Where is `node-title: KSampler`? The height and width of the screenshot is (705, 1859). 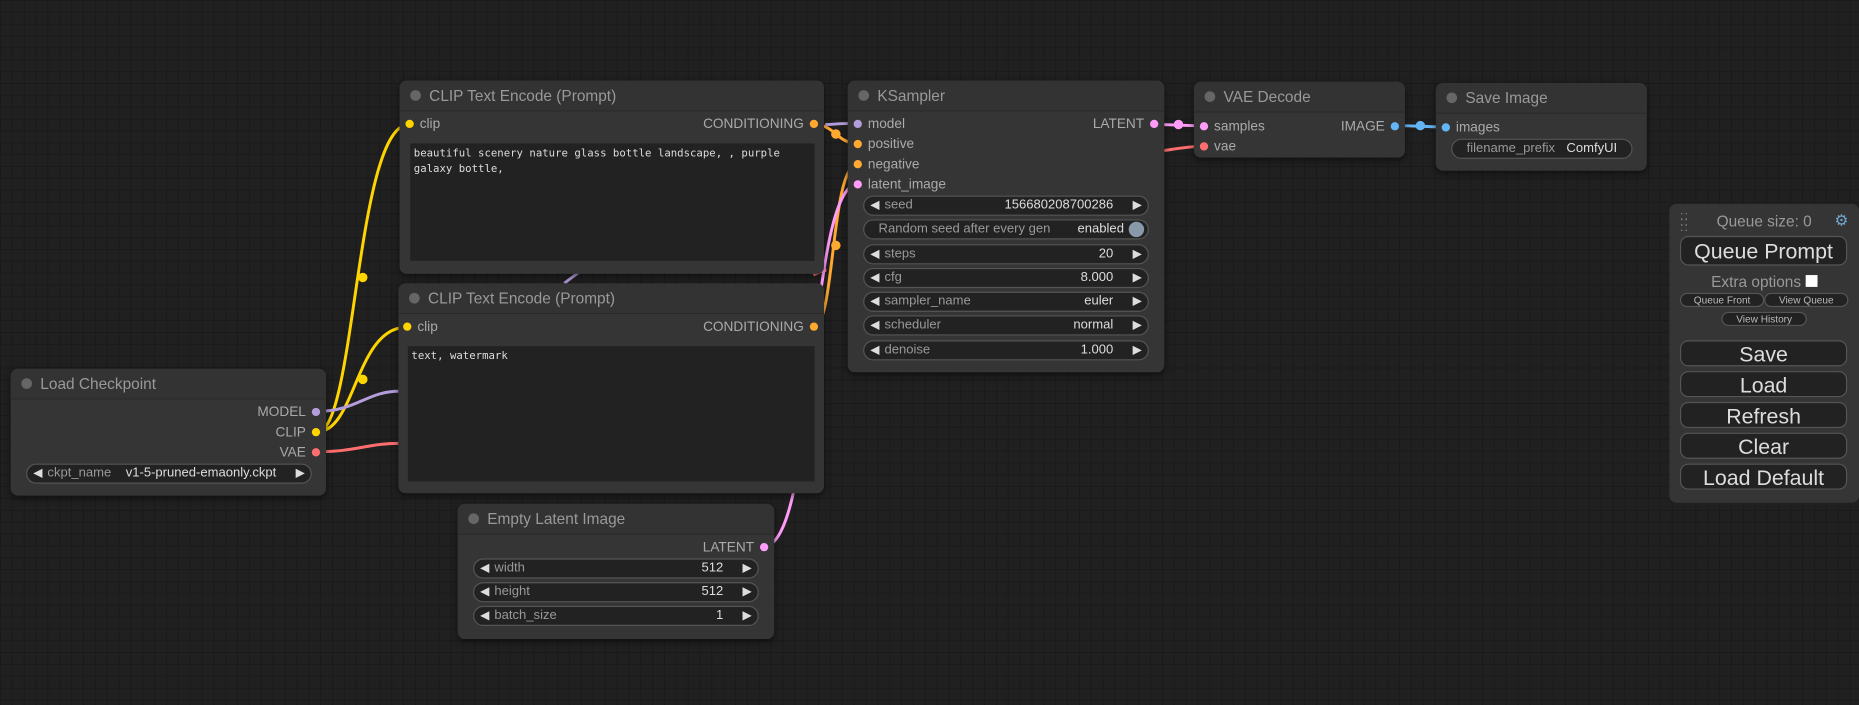 node-title: KSampler is located at coordinates (1006, 96).